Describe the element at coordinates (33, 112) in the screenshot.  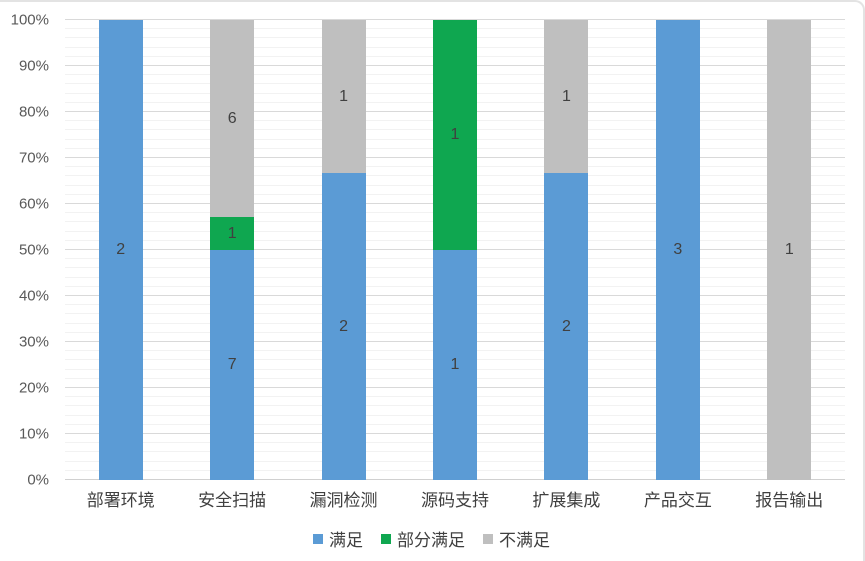
I see `y-axis-tick-label: 80%` at that location.